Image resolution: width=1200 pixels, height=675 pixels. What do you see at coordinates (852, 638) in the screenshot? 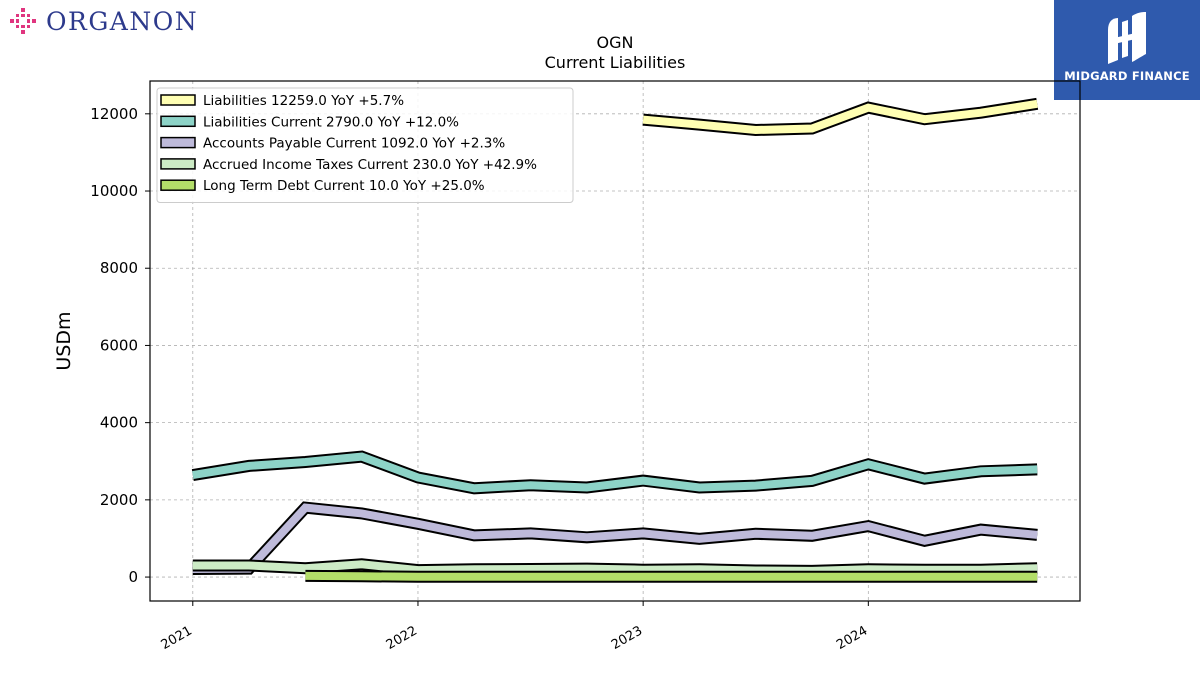
I see `x-tick-label: 2024` at bounding box center [852, 638].